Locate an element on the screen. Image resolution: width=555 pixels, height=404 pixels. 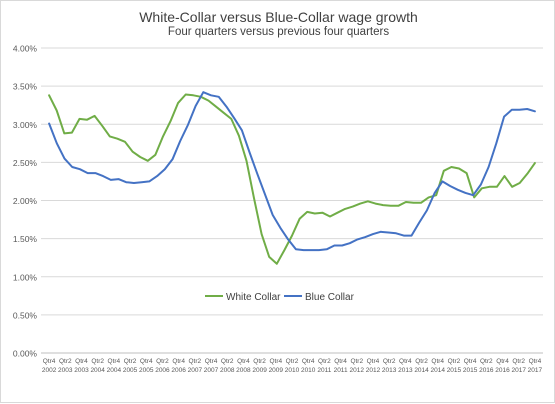
y-tick-label: 2.50% is located at coordinates (25, 163).